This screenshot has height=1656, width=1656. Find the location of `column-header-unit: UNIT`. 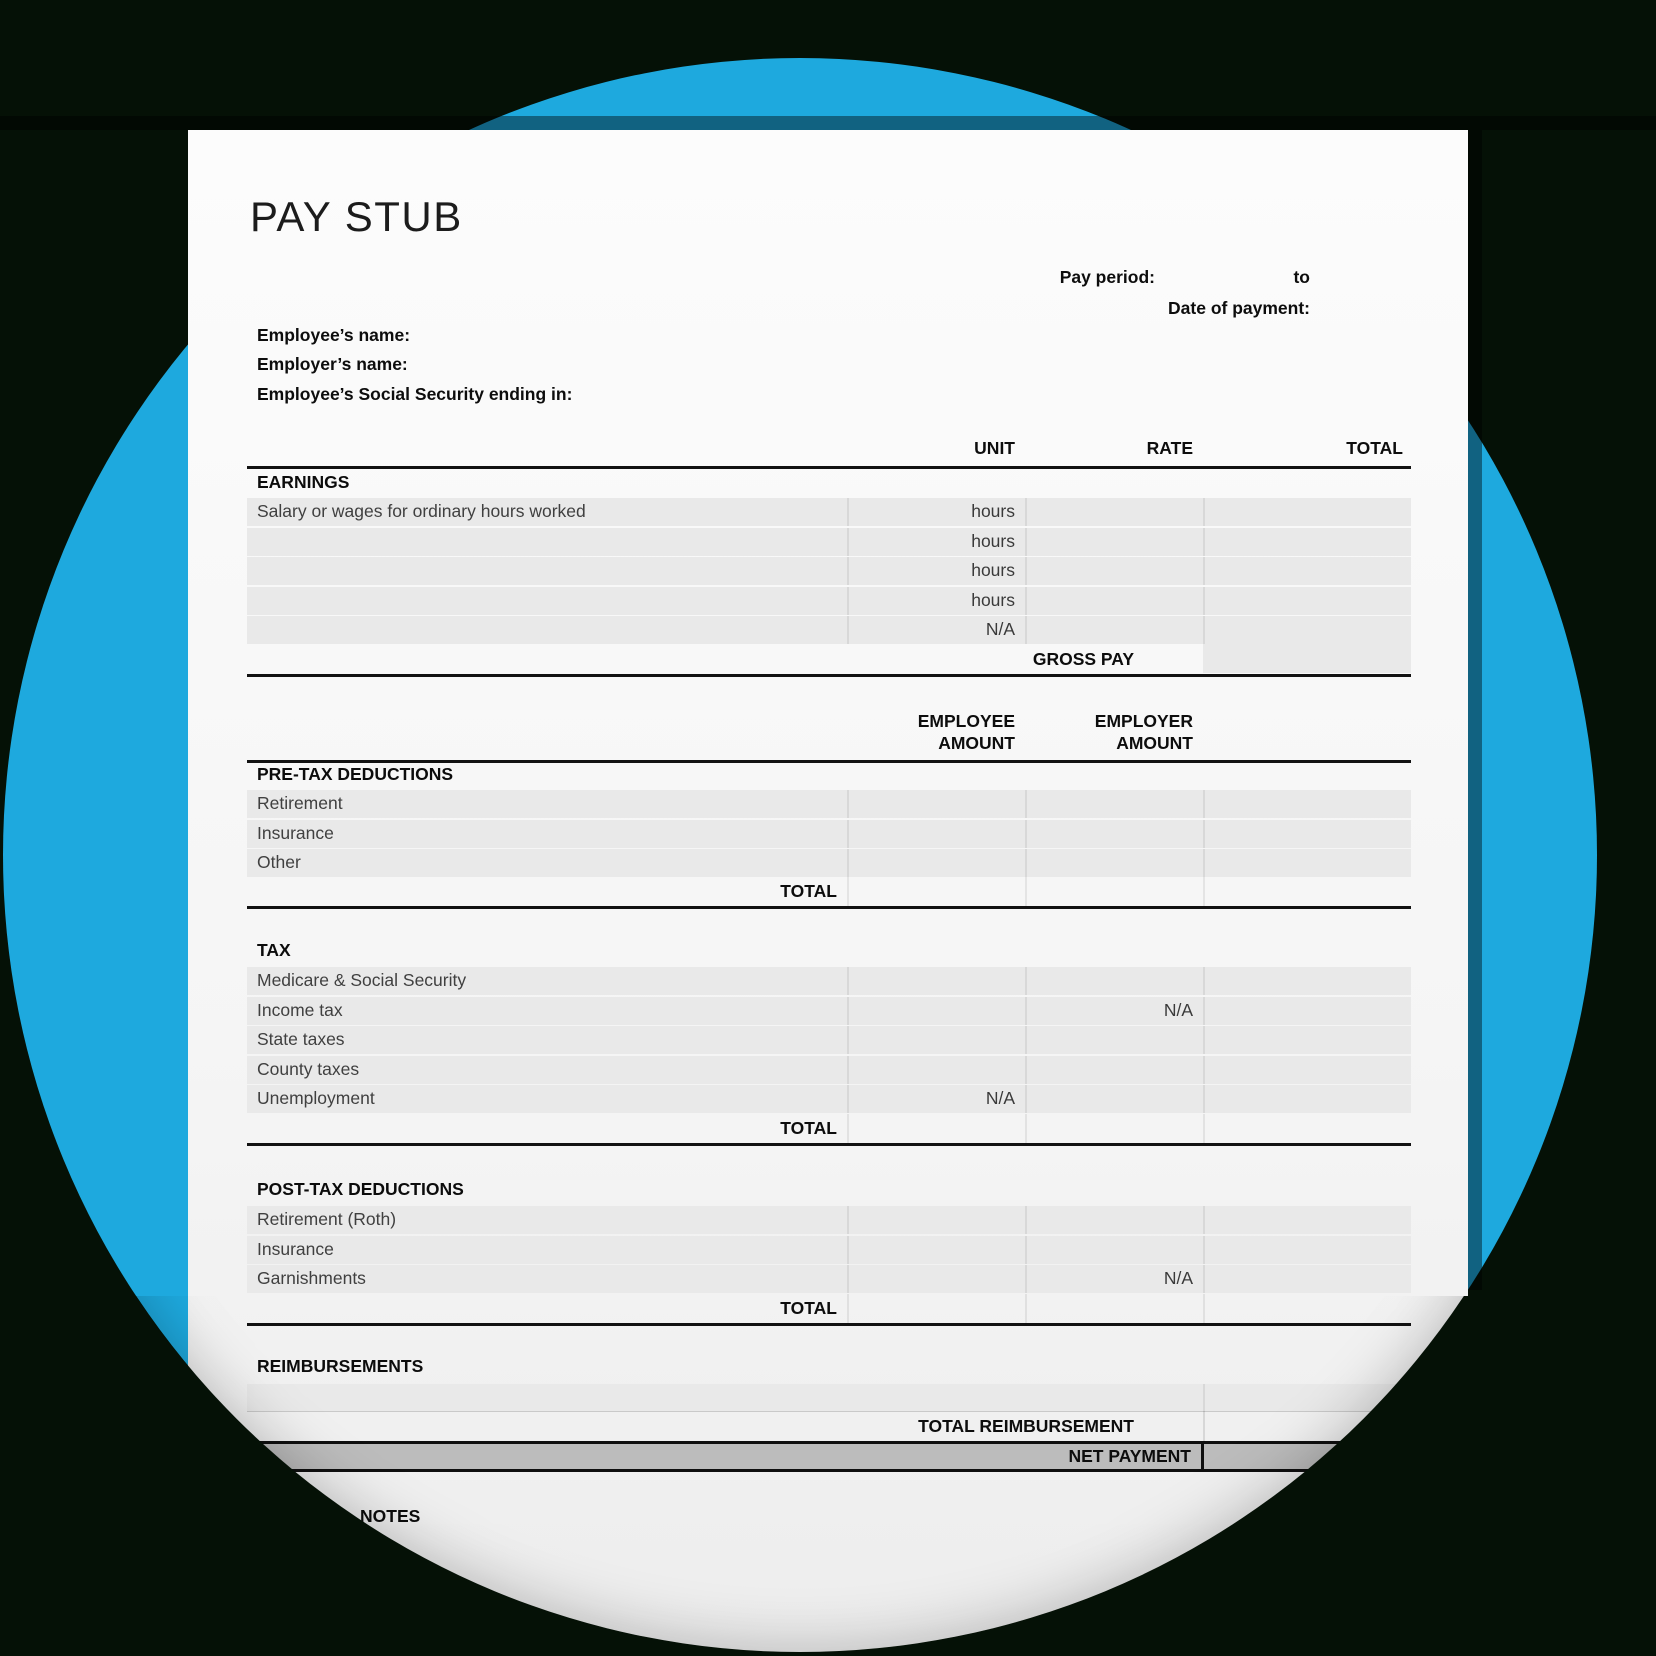

column-header-unit: UNIT is located at coordinates (994, 448).